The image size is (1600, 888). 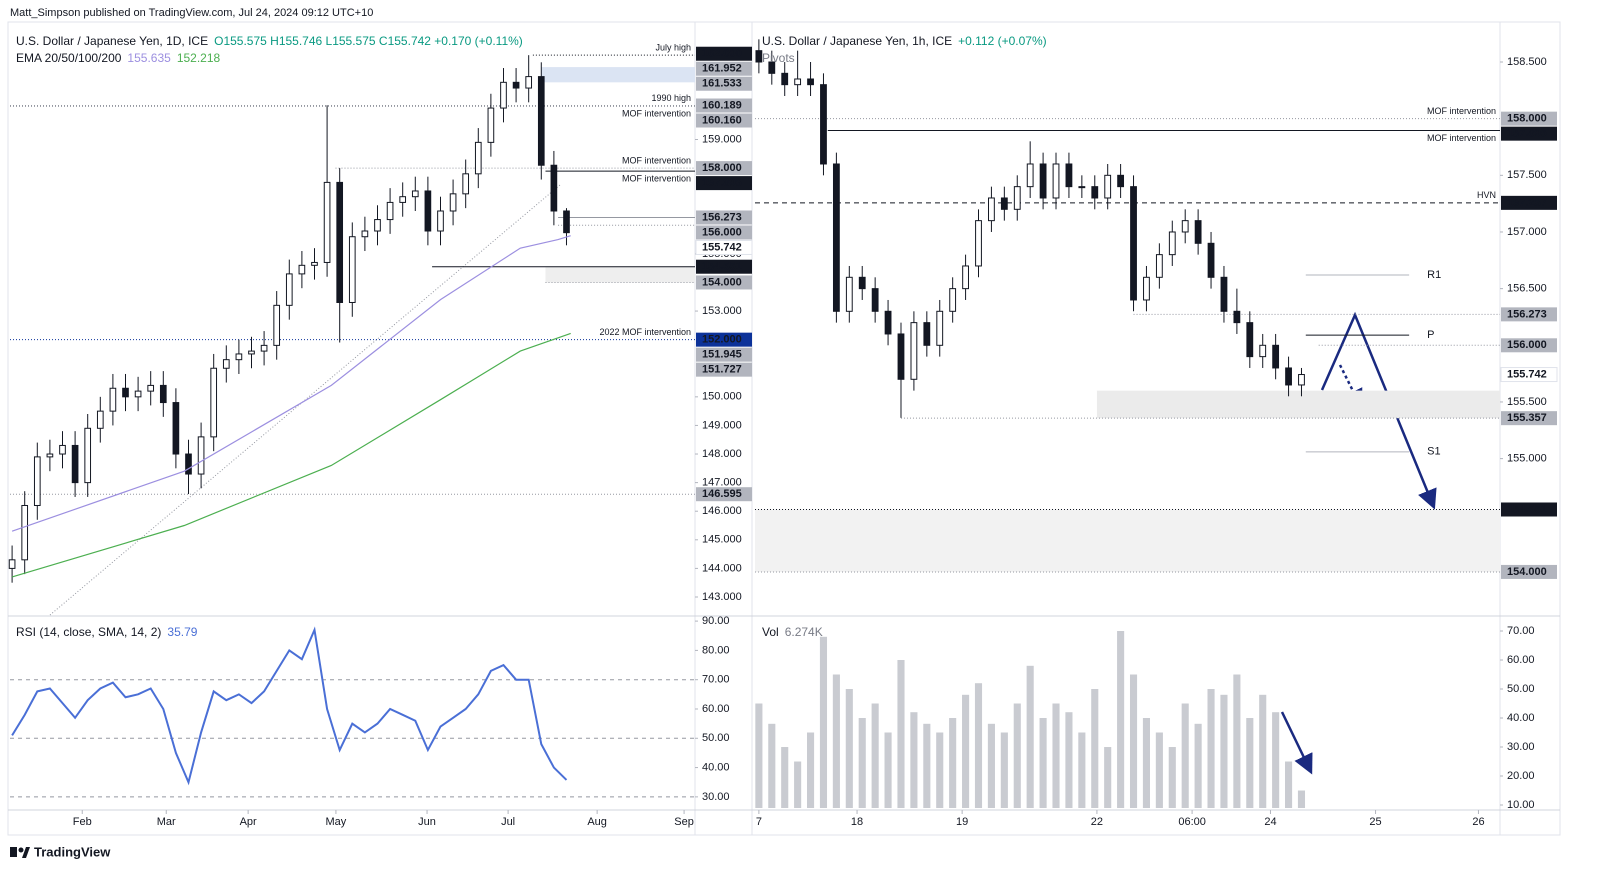 What do you see at coordinates (716, 680) in the screenshot?
I see `y-tick-label: 70.00` at bounding box center [716, 680].